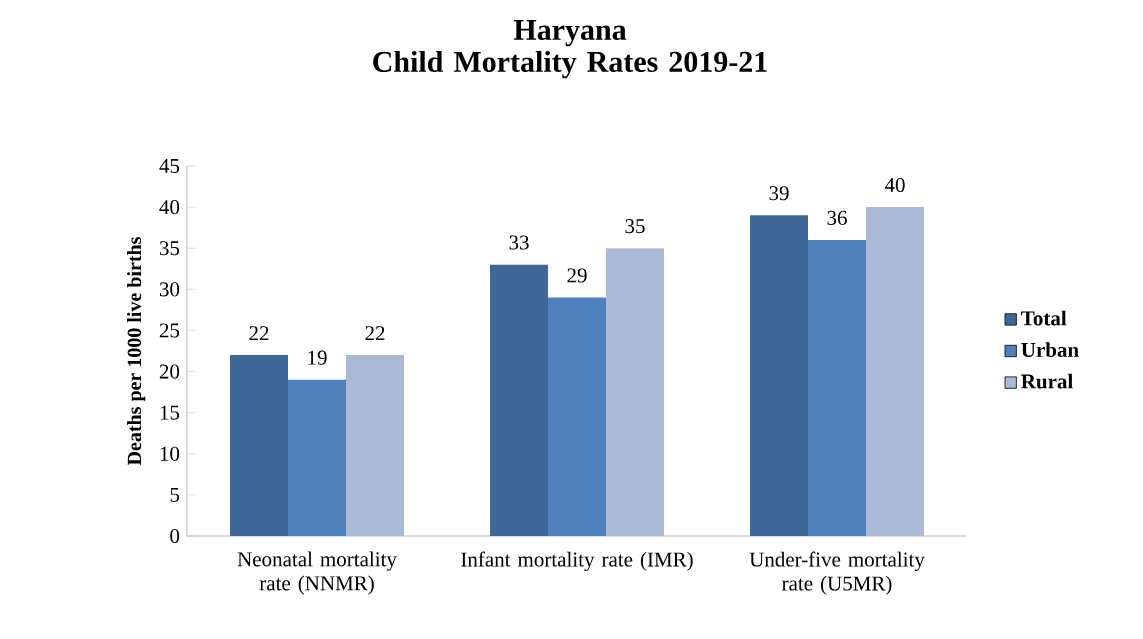  I want to click on y-axis-title: Deaths per 1000 live births, so click(136, 351).